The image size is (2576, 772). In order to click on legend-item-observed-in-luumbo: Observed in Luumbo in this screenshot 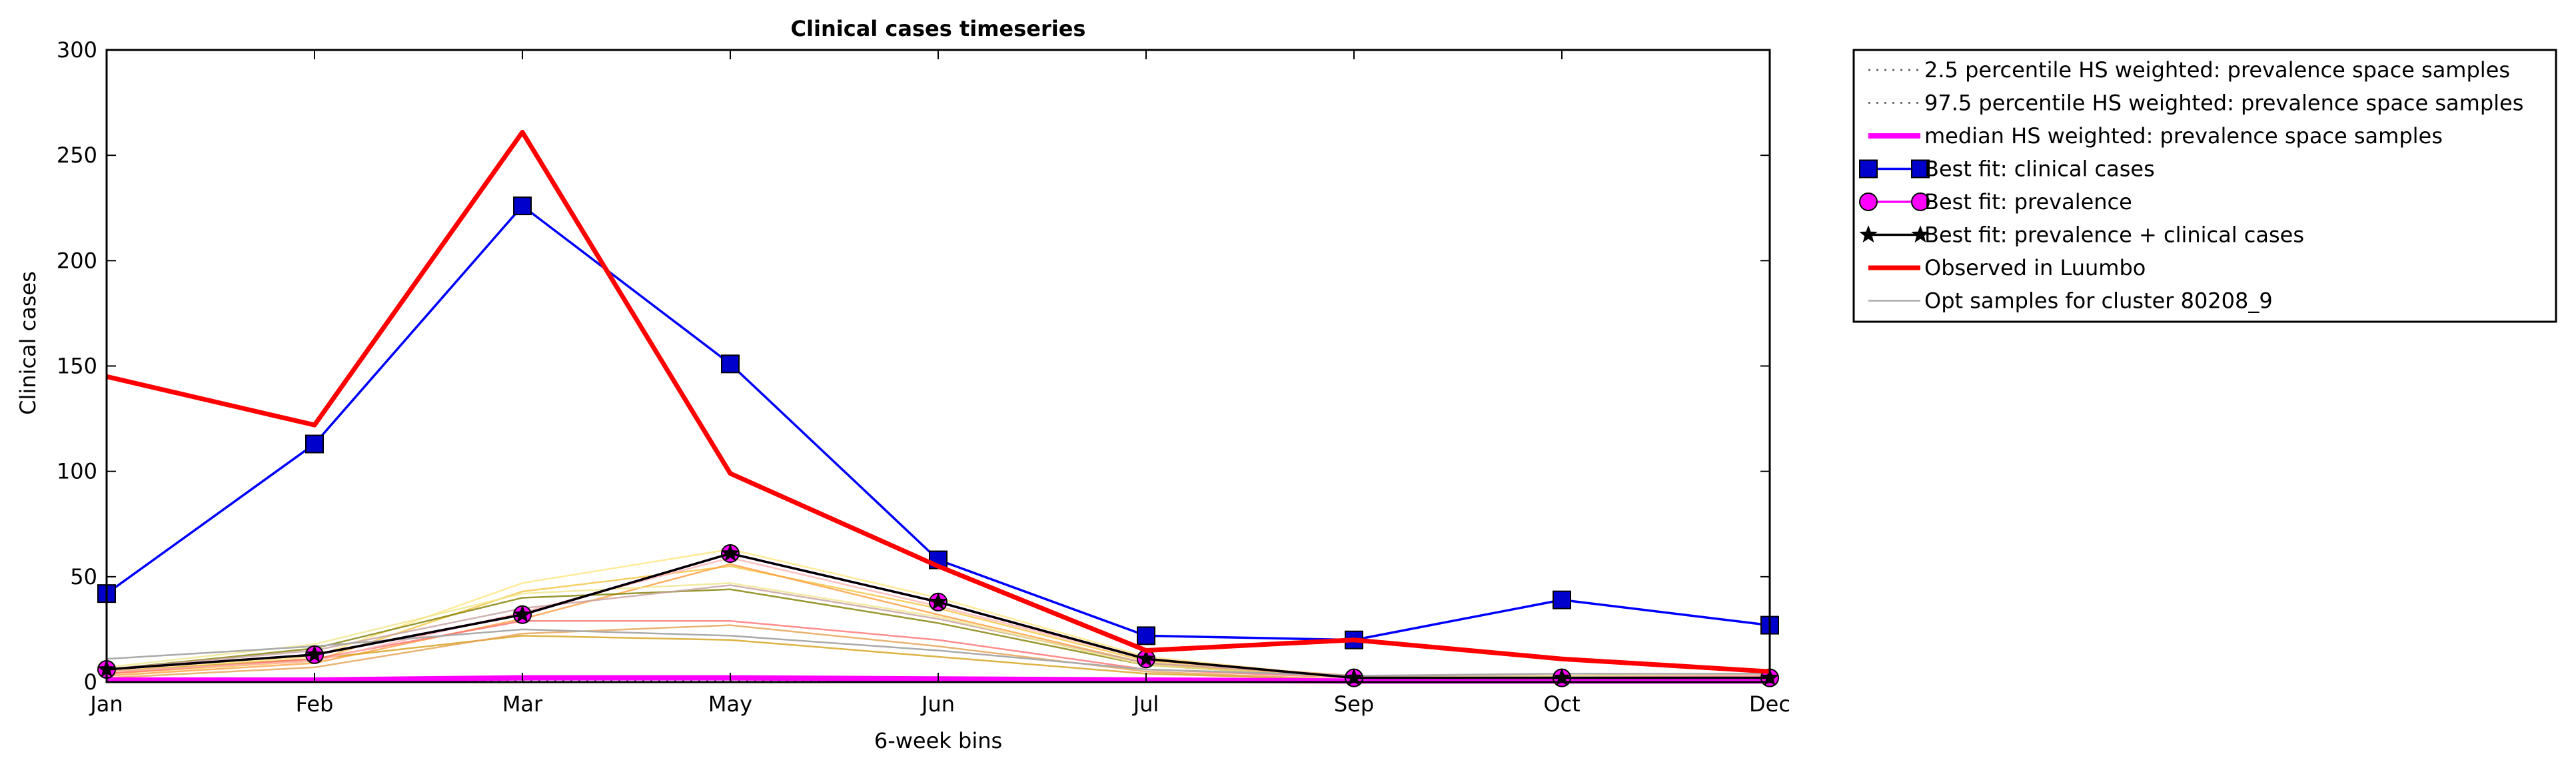, I will do `click(2007, 267)`.